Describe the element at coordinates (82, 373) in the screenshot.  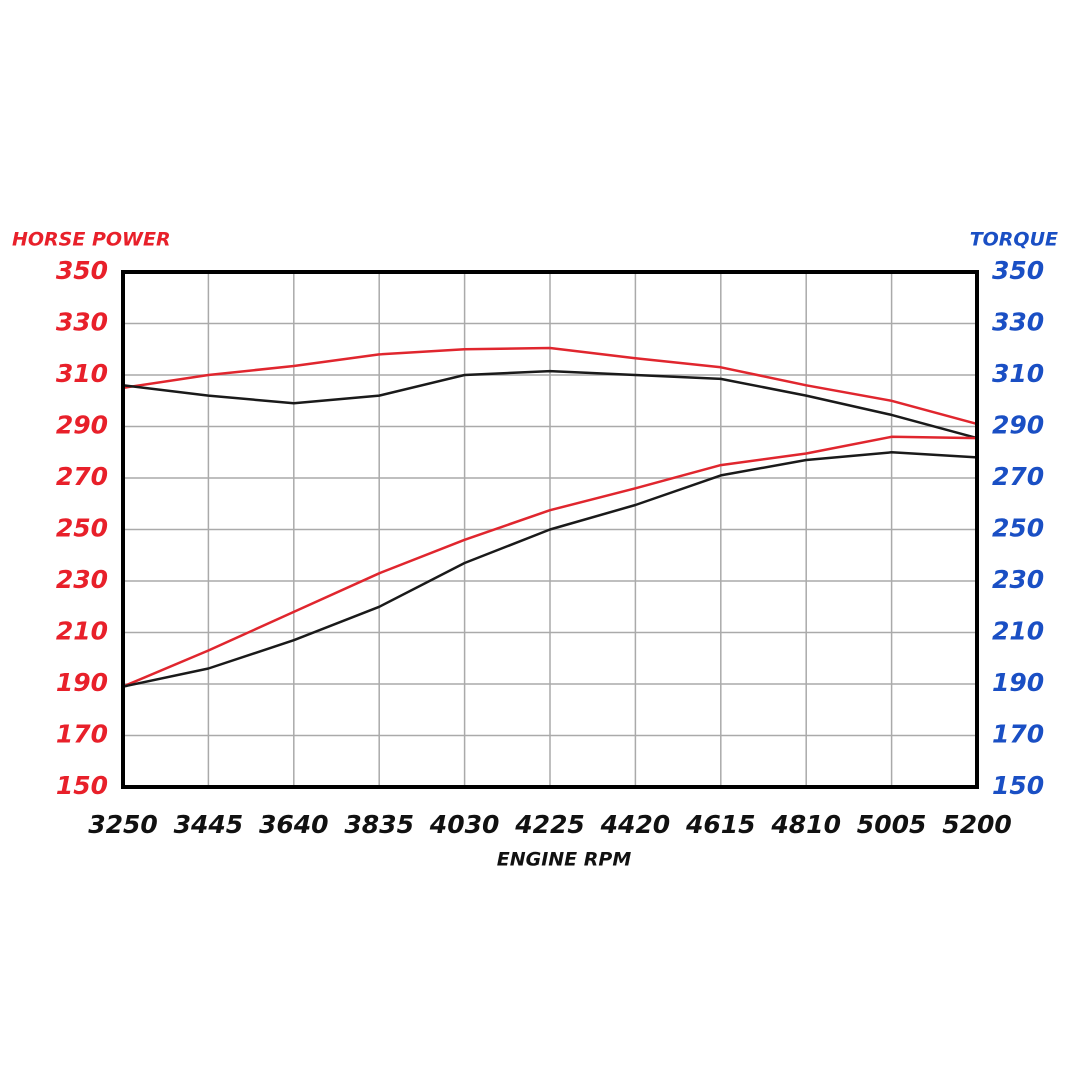
I see `y-tick-label: 310` at that location.